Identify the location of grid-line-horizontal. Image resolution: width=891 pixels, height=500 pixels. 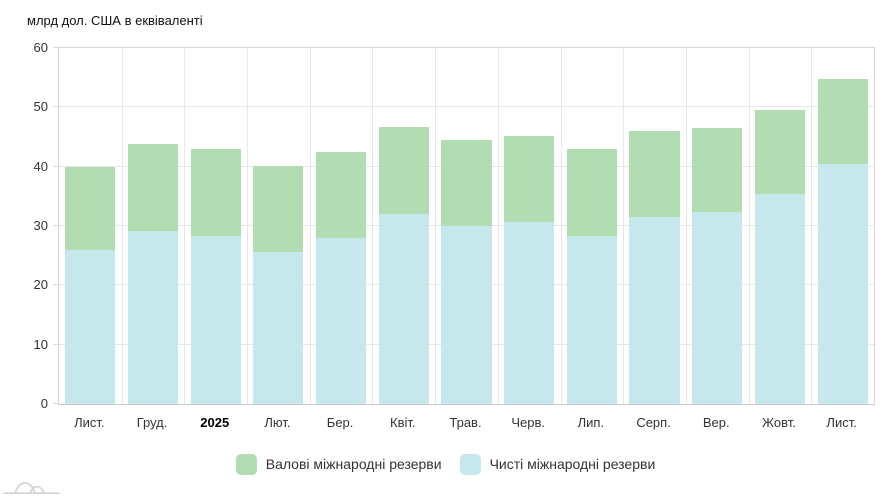
(466, 107).